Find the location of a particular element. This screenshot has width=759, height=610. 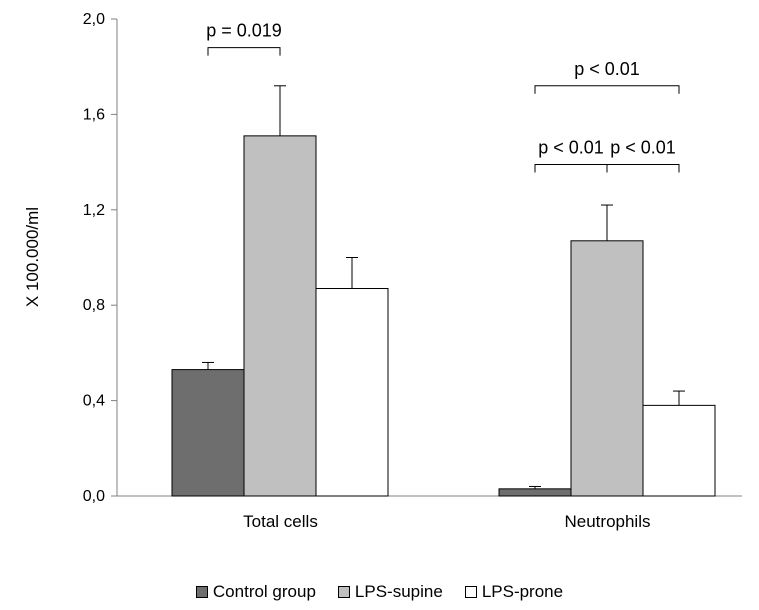

y-tick-label: 0,4 is located at coordinates (94, 401).